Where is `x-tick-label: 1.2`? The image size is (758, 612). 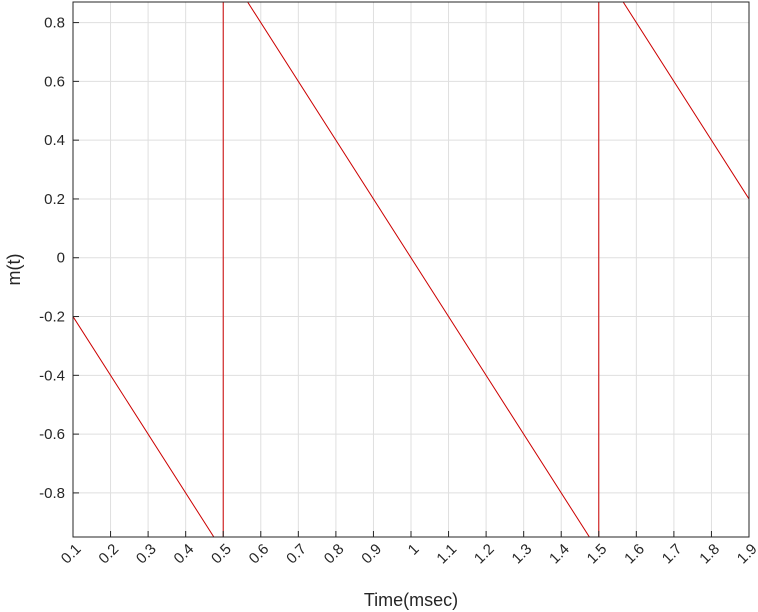 x-tick-label: 1.2 is located at coordinates (484, 554).